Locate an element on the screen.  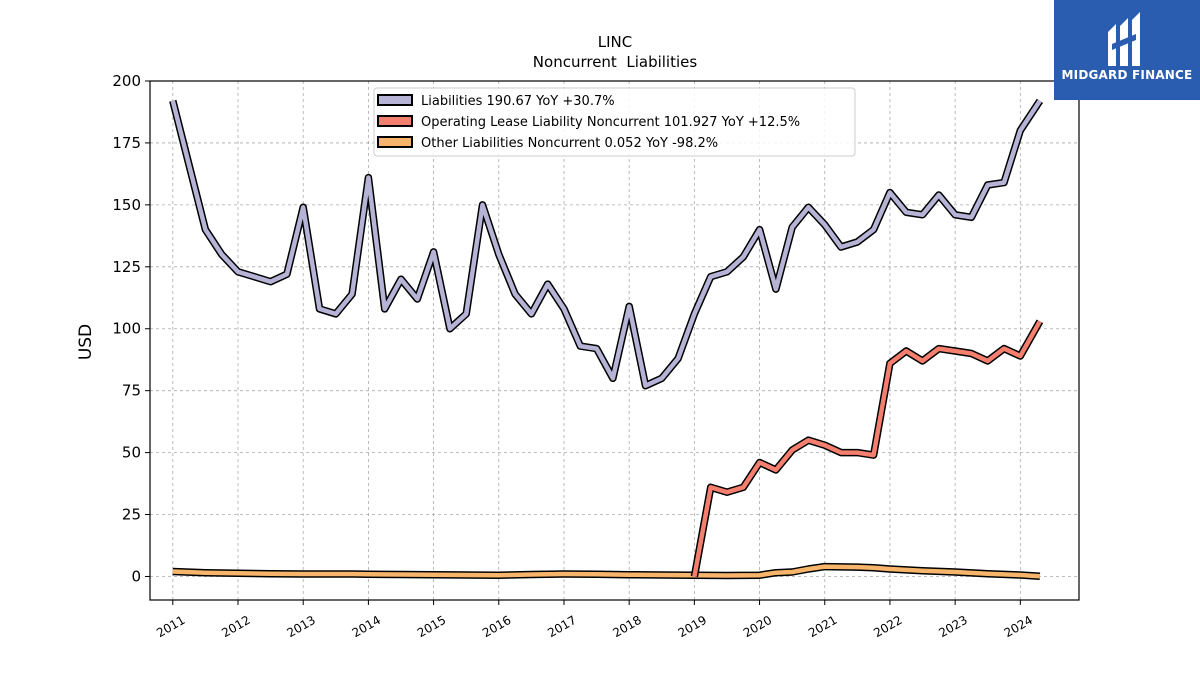
series-line-other is located at coordinates (606, 571).